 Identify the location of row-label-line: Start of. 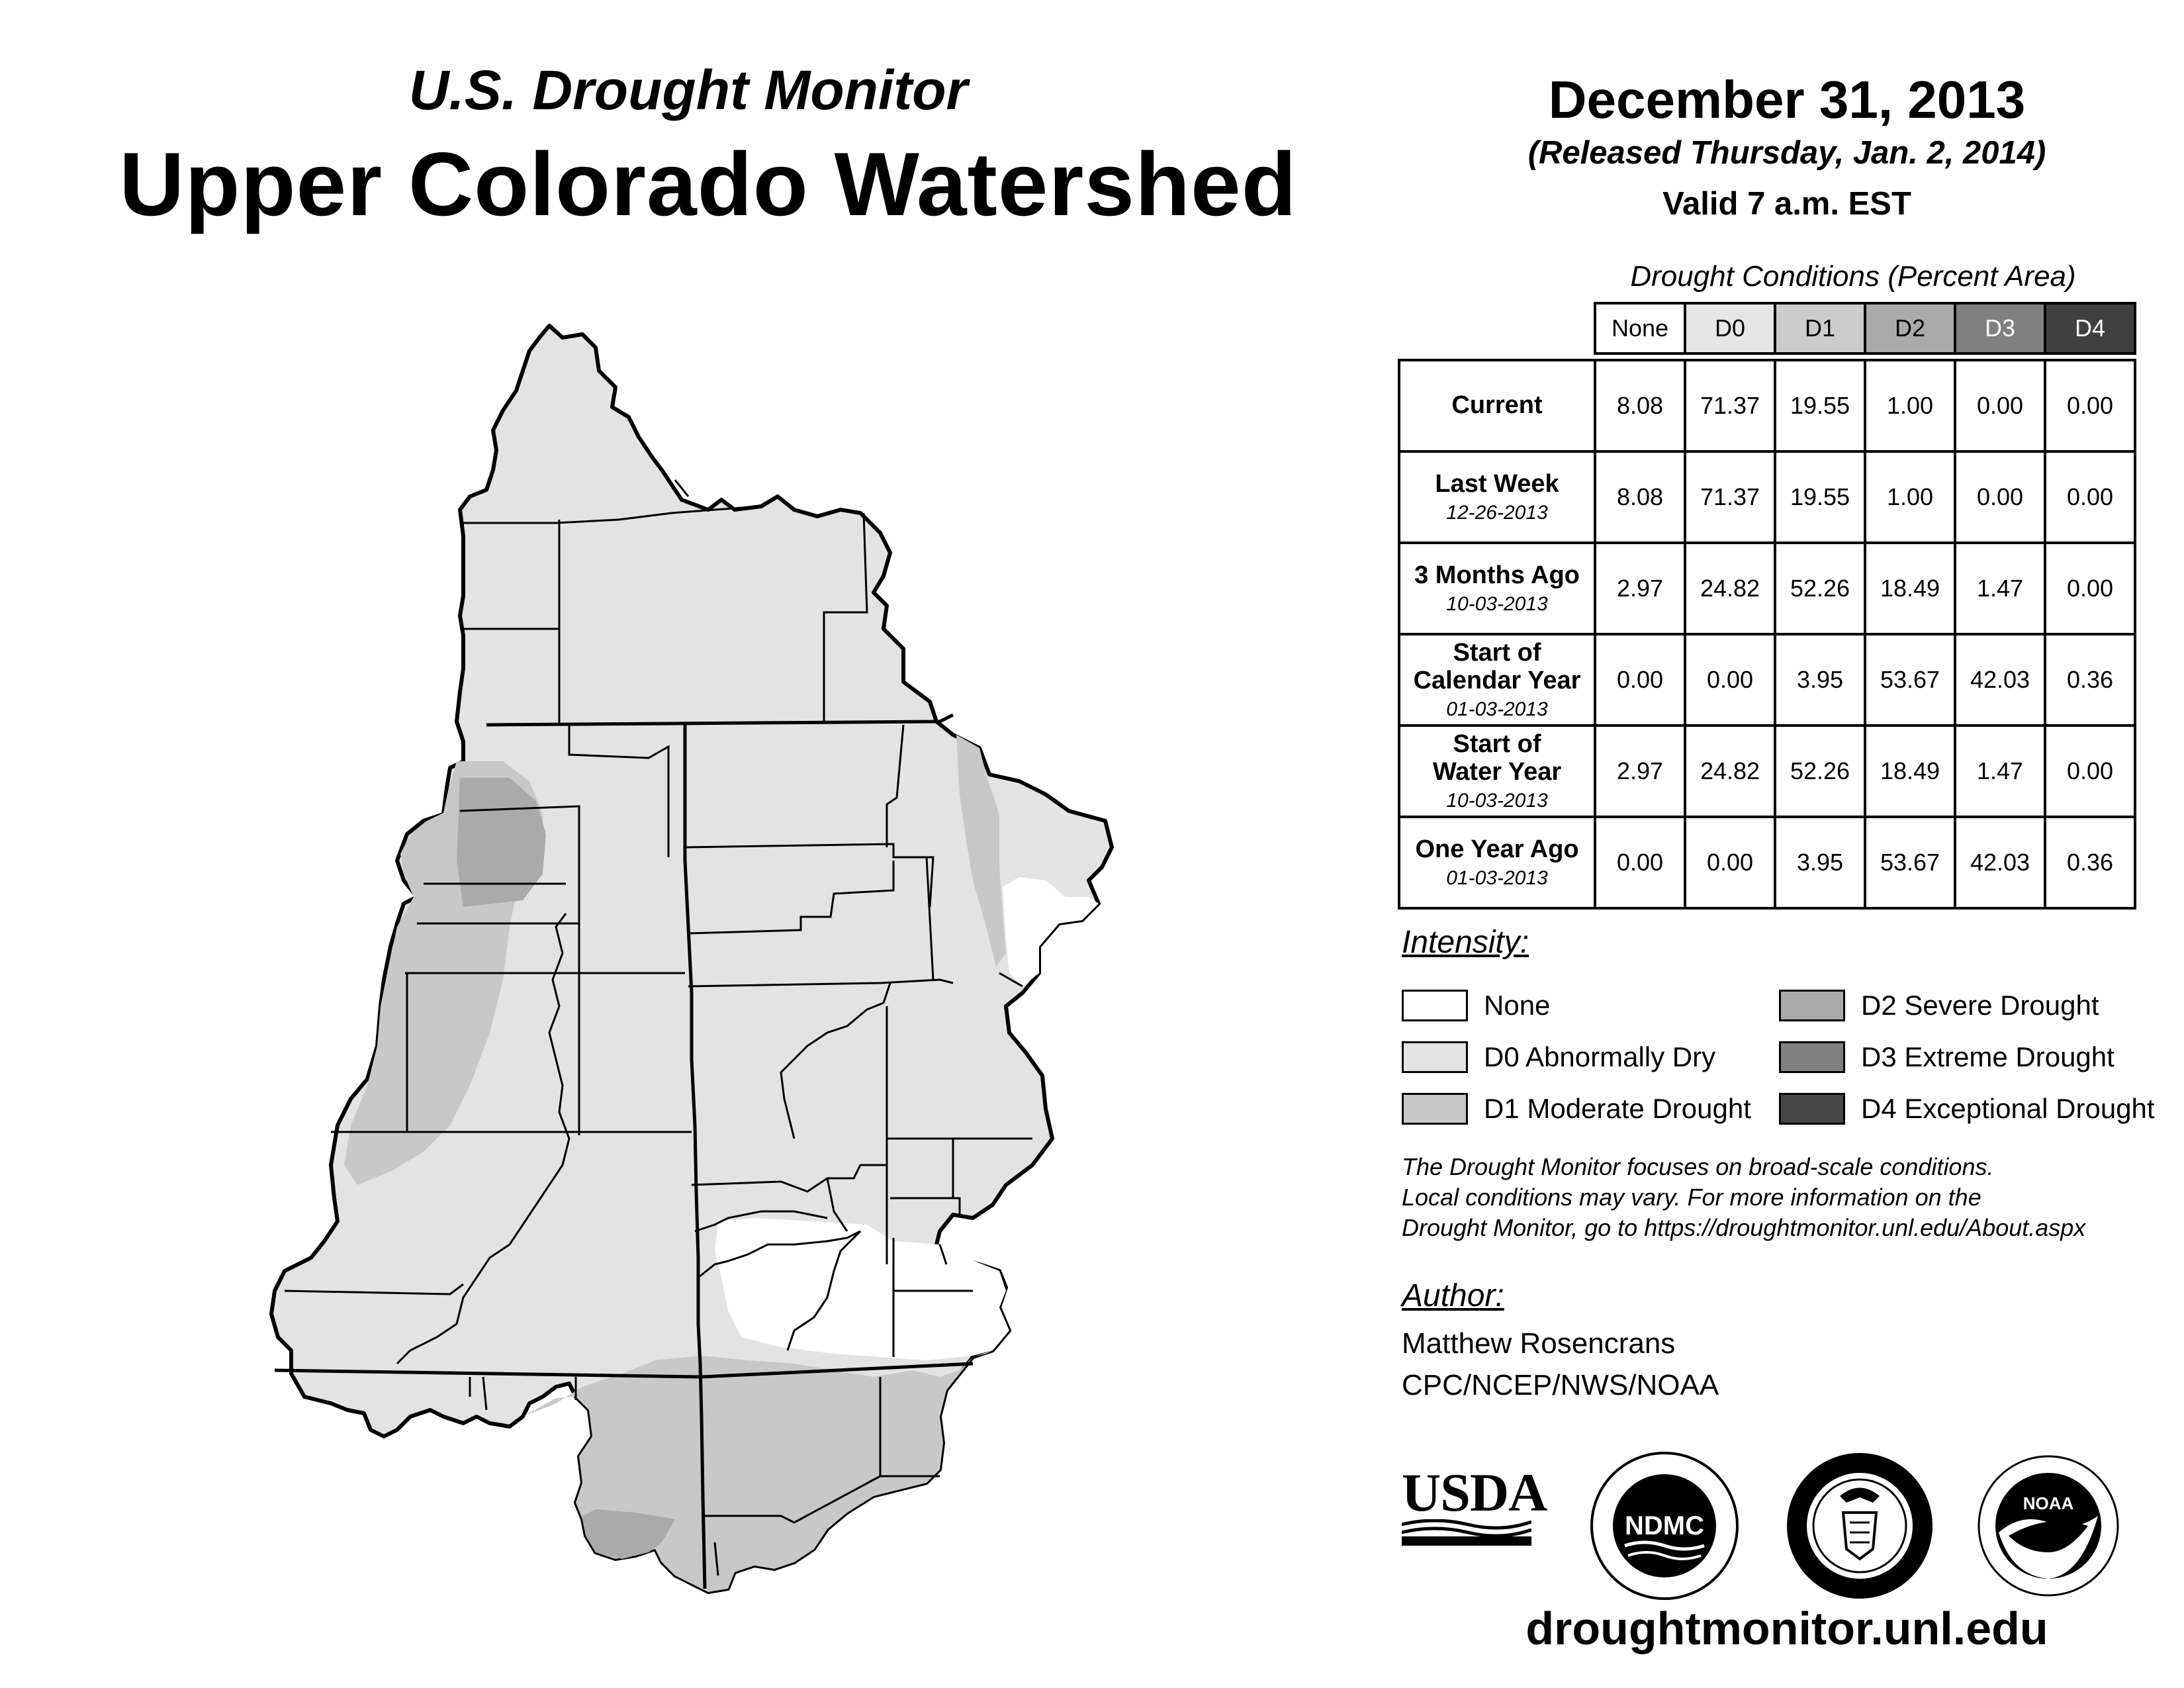
(1497, 743).